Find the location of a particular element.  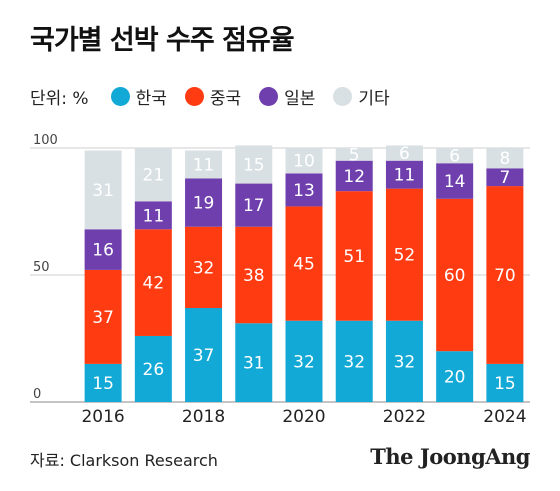

data-label-japan-2023: 14 is located at coordinates (455, 182).